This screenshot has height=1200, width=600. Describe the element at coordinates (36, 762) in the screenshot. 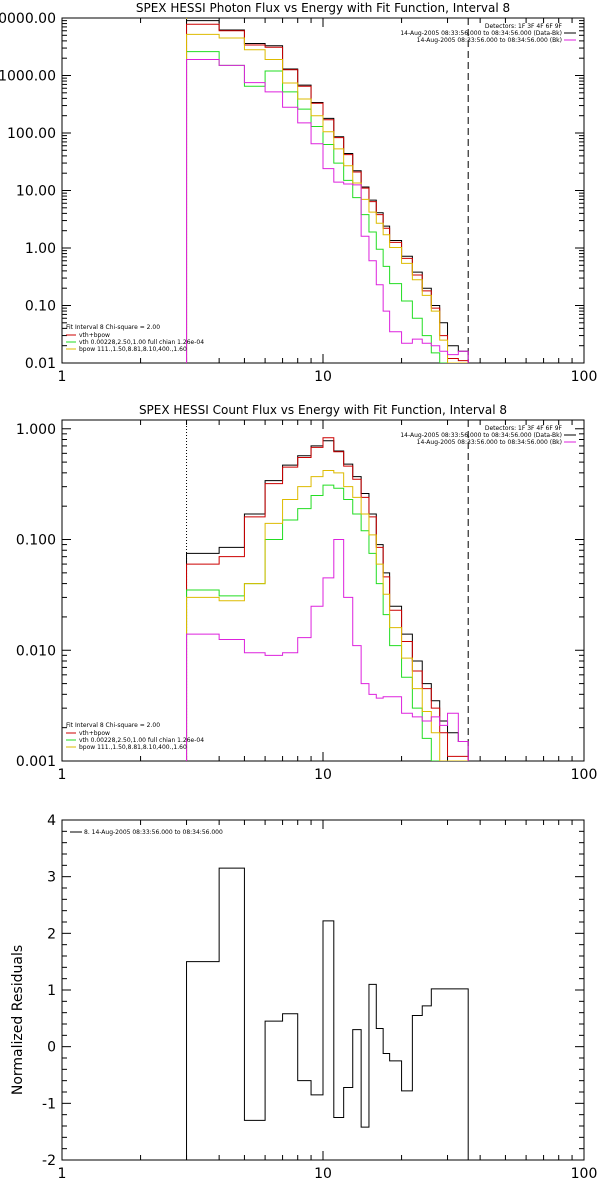

I see `y-tick-label: 0.001` at that location.